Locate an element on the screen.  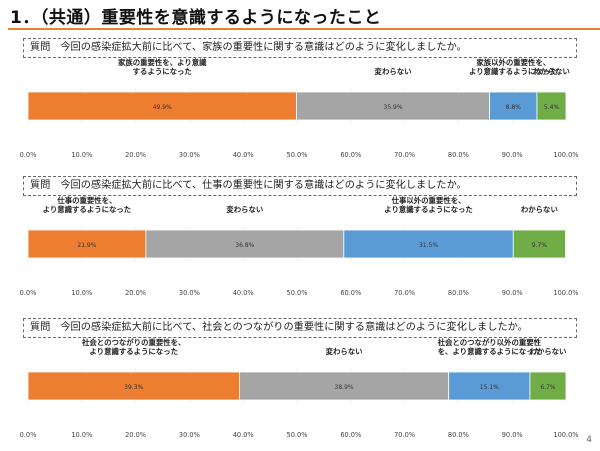
page-number: 4 is located at coordinates (589, 440).